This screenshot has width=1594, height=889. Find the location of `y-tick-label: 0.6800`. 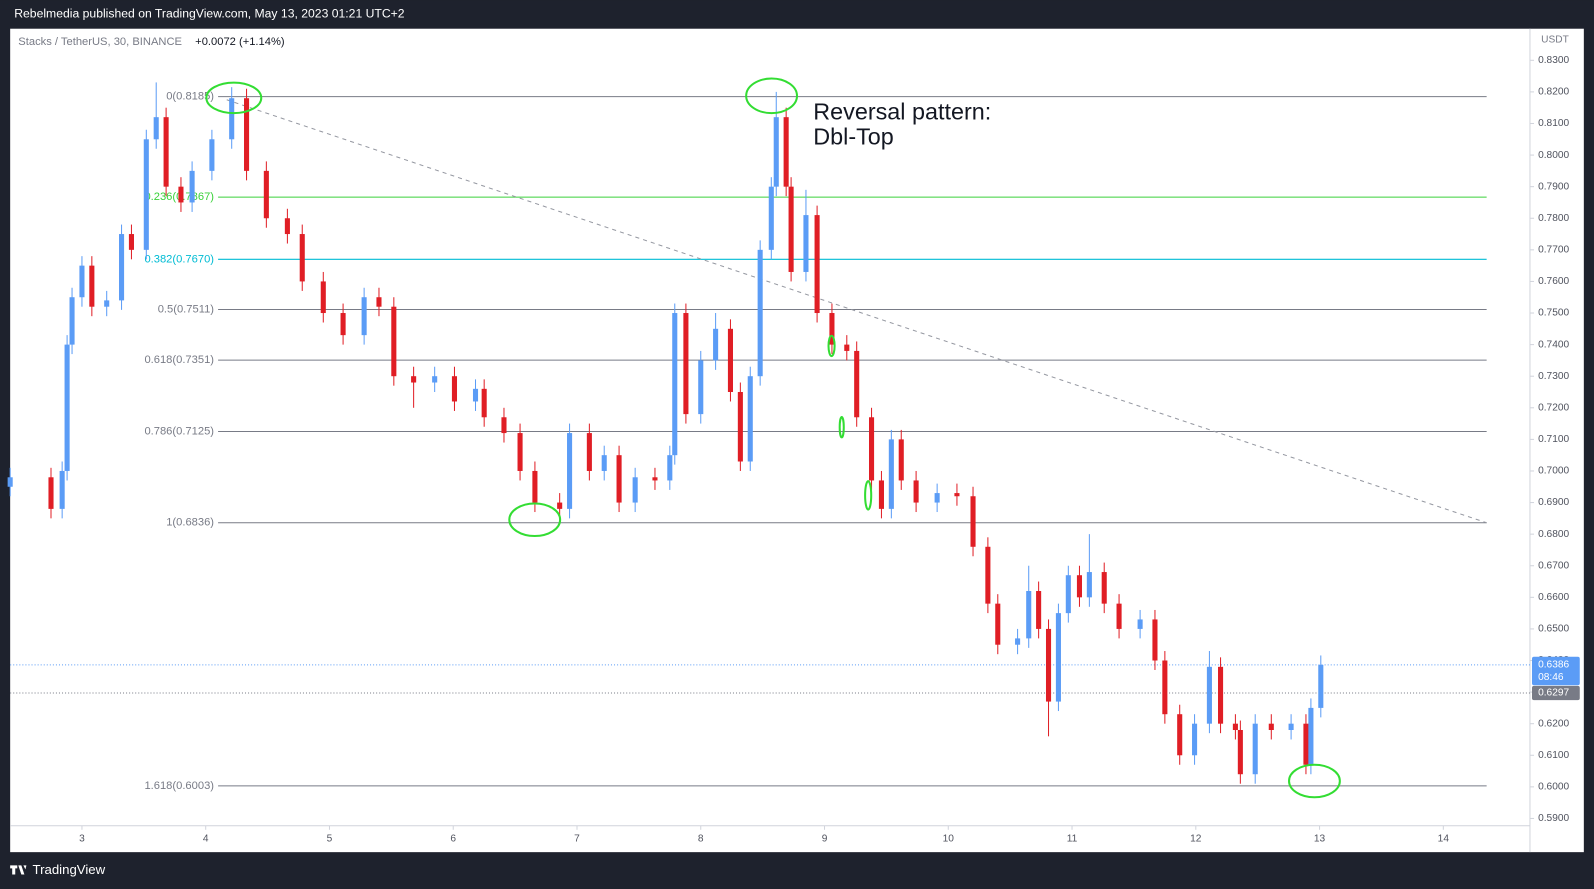

y-tick-label: 0.6800 is located at coordinates (1553, 534).